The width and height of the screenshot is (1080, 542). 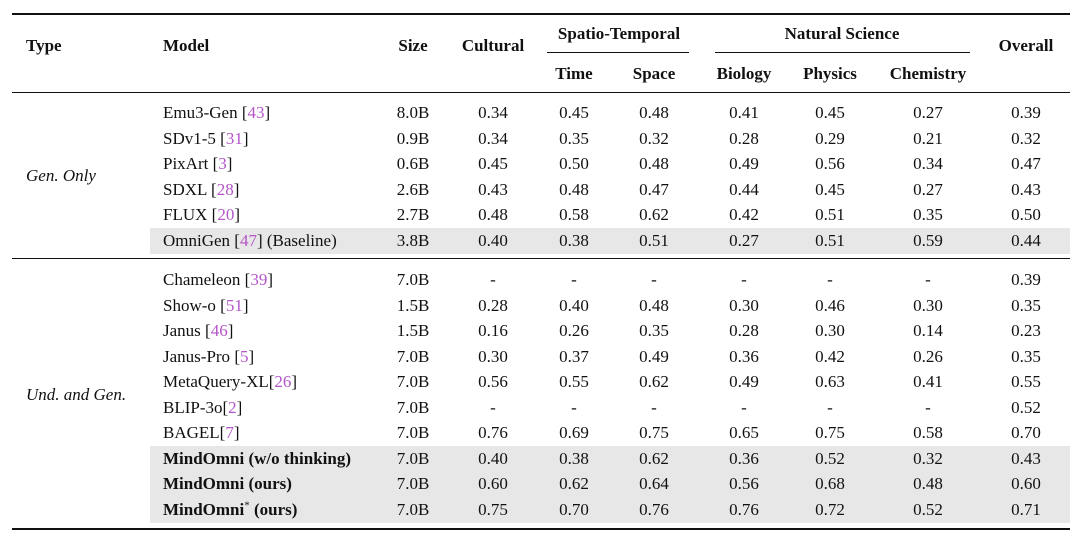 What do you see at coordinates (218, 280) in the screenshot?
I see `model-name-cell: Chameleon [39]` at bounding box center [218, 280].